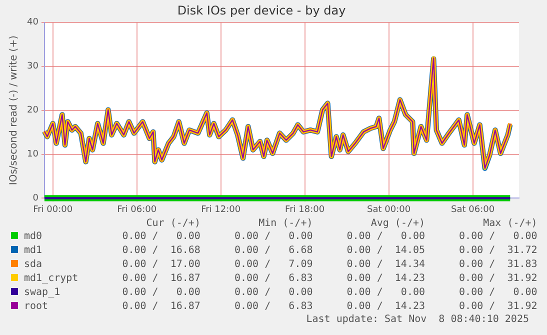  I want to click on y-tick-label: 0, so click(35, 199).